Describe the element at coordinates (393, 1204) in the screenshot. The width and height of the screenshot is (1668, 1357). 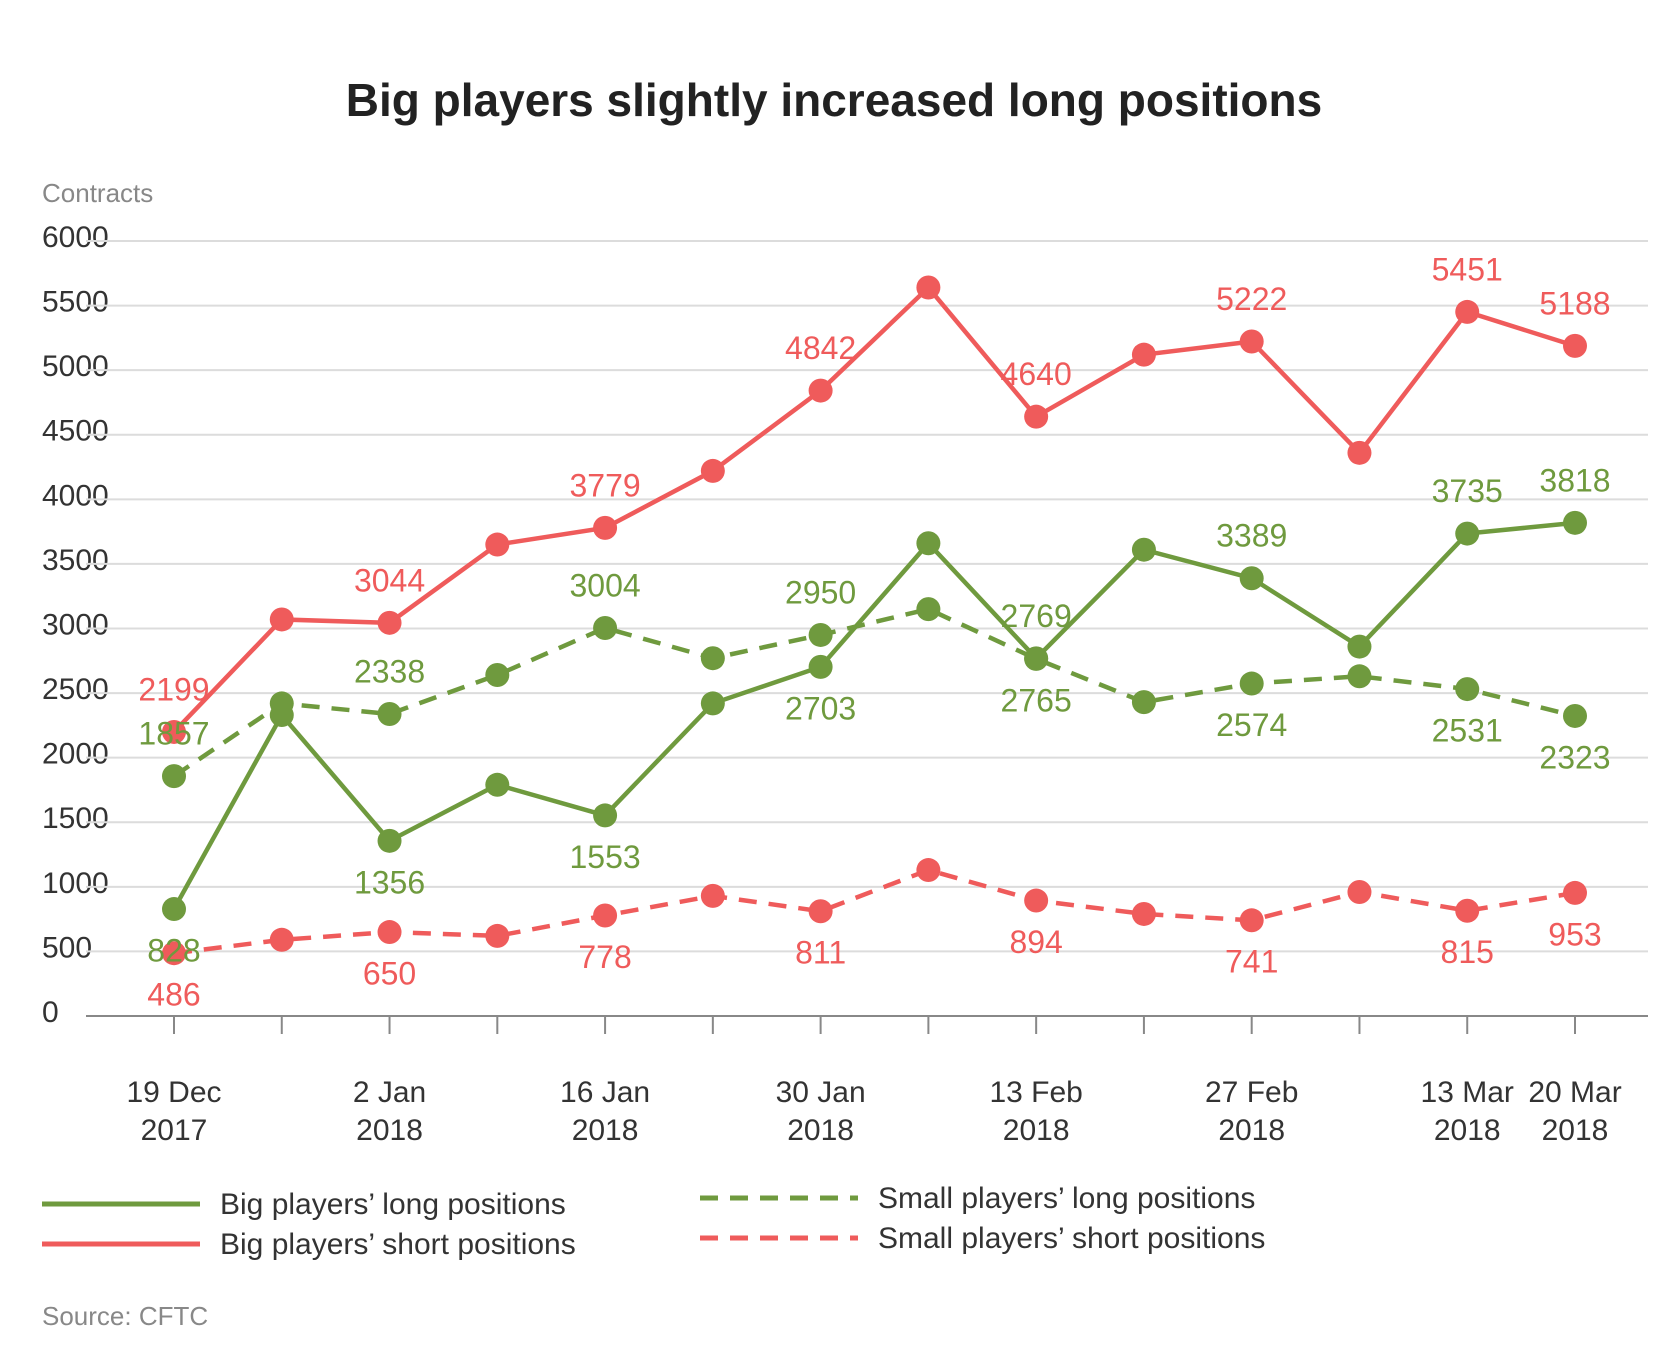
I see `legend-label: Big players’ long positions` at that location.